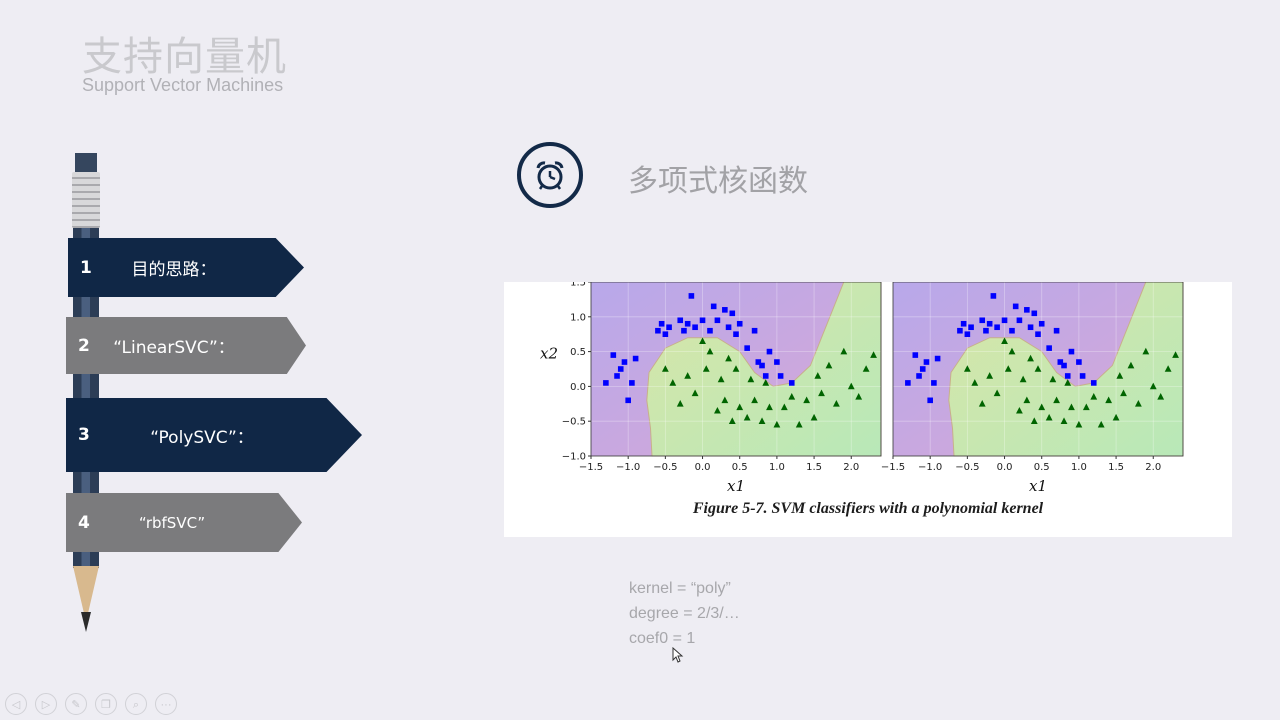 Image resolution: width=1280 pixels, height=720 pixels. What do you see at coordinates (678, 655) in the screenshot?
I see `mouse-cursor-icon` at bounding box center [678, 655].